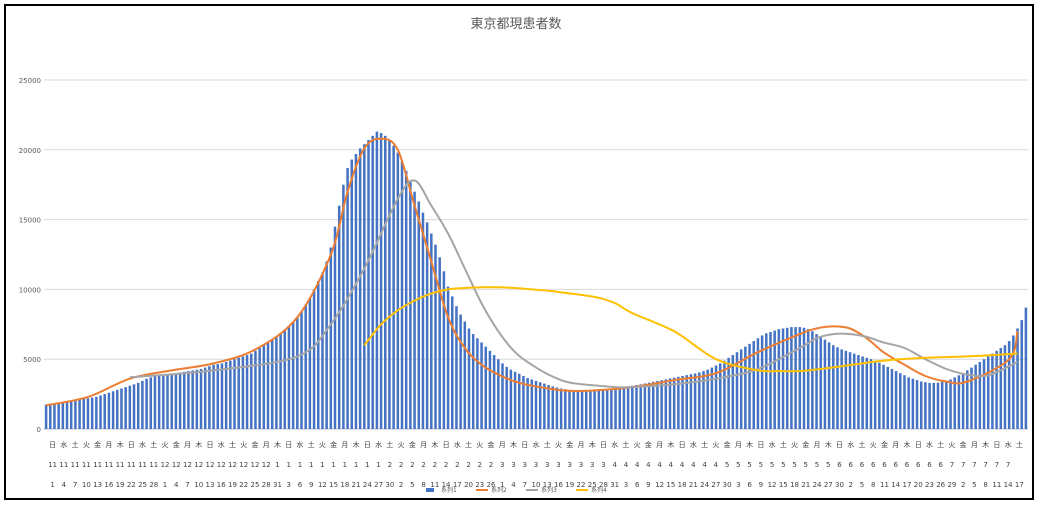 This screenshot has height=506, width=1040. What do you see at coordinates (536, 485) in the screenshot?
I see `x-tick-day: 10` at bounding box center [536, 485].